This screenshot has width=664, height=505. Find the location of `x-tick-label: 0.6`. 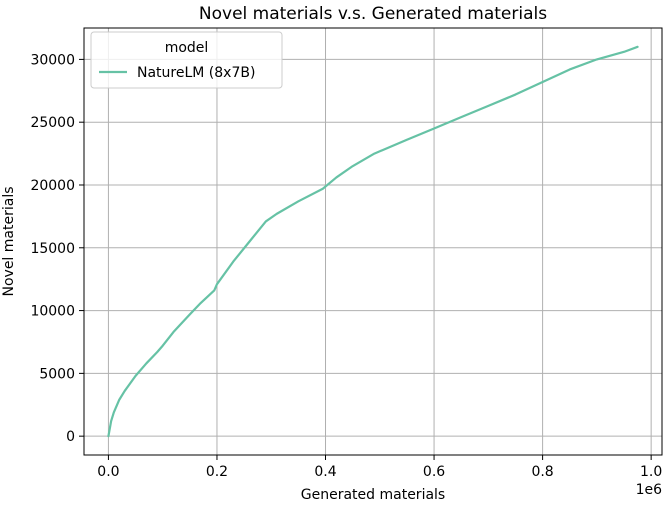

x-tick-label: 0.6 is located at coordinates (434, 472).